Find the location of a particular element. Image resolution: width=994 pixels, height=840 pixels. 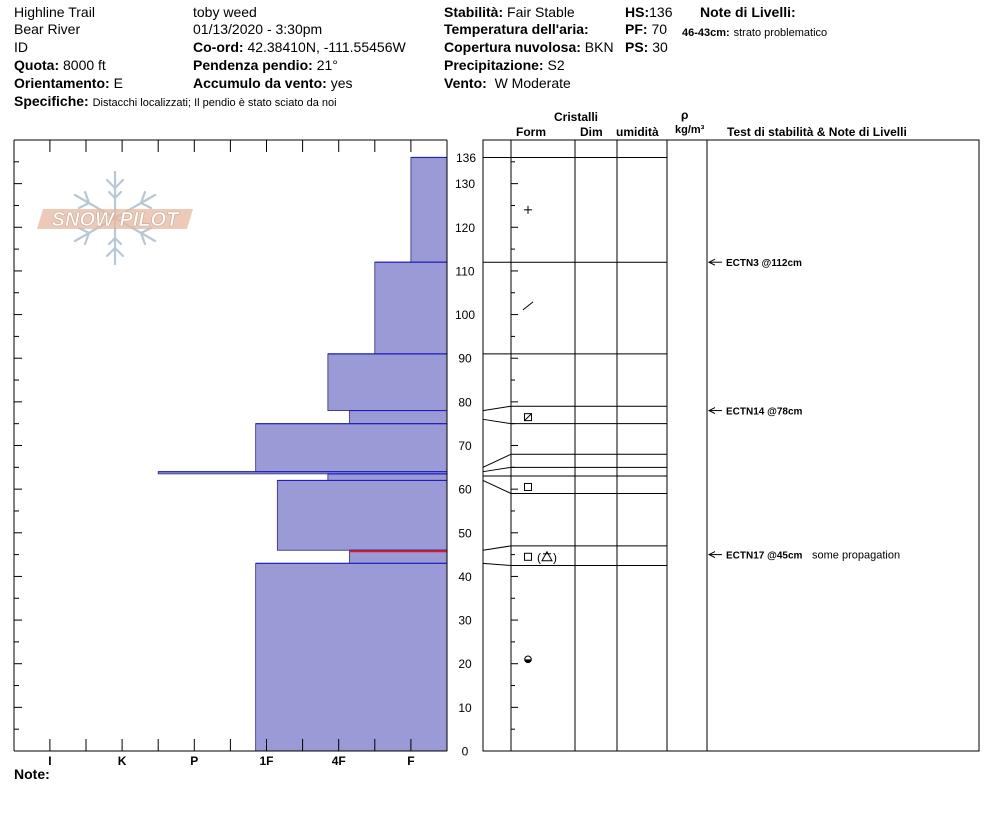

hardness-label-F: F is located at coordinates (410, 761).